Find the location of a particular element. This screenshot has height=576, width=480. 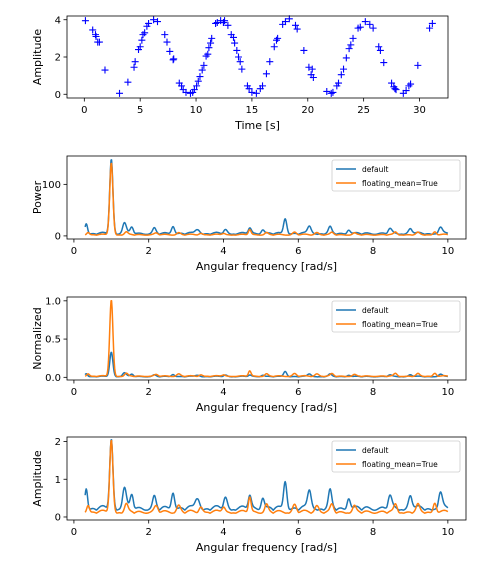

y-tick-label: 2 is located at coordinates (58, 58).